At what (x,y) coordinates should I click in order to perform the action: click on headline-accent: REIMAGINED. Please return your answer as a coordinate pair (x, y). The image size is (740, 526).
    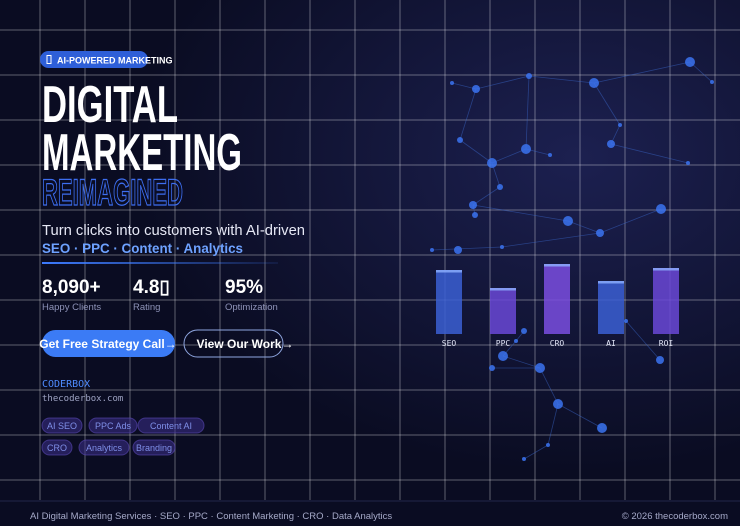
    Looking at the image, I should click on (112, 192).